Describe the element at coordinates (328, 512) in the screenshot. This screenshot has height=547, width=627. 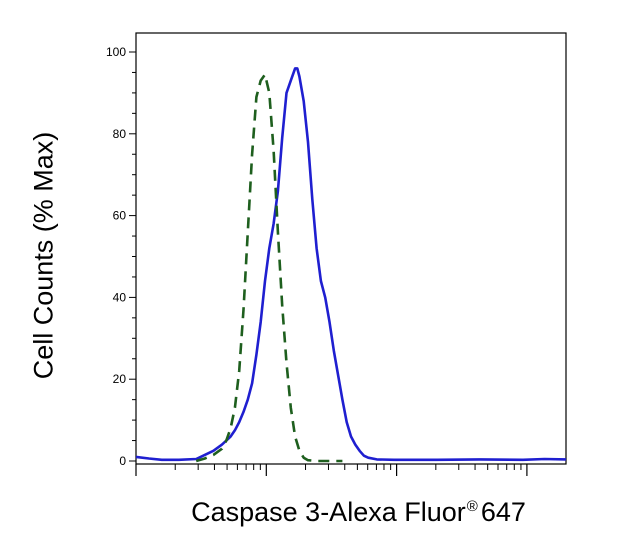
I see `x-axis-label-main: Caspase 3-Alexa Fluor` at that location.